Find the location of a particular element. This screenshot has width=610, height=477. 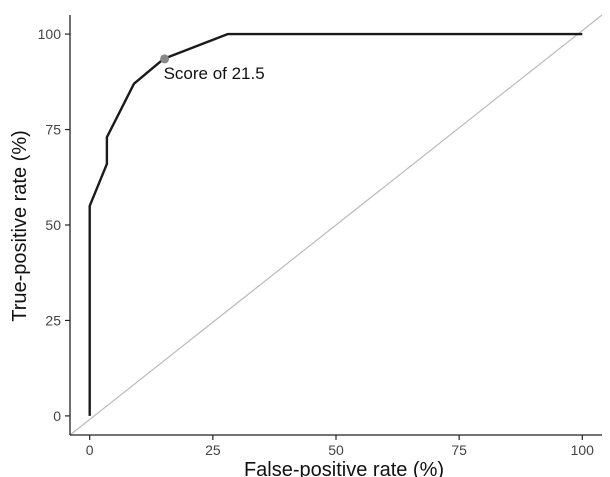

y-tick-label: 0 is located at coordinates (57, 416).